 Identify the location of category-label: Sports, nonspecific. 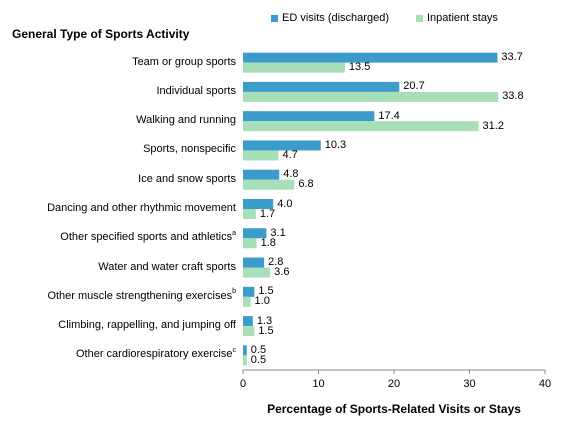
(118, 149).